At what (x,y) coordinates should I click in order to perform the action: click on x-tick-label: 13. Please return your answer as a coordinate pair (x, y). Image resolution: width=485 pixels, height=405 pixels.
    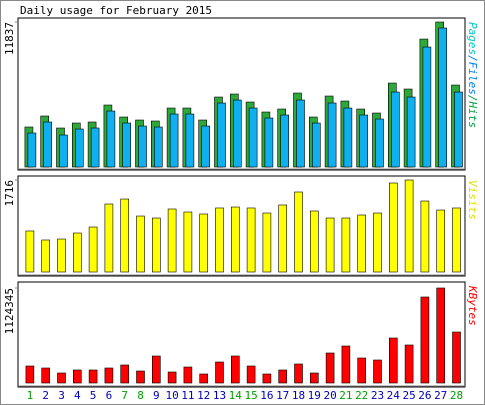
    Looking at the image, I should click on (219, 395).